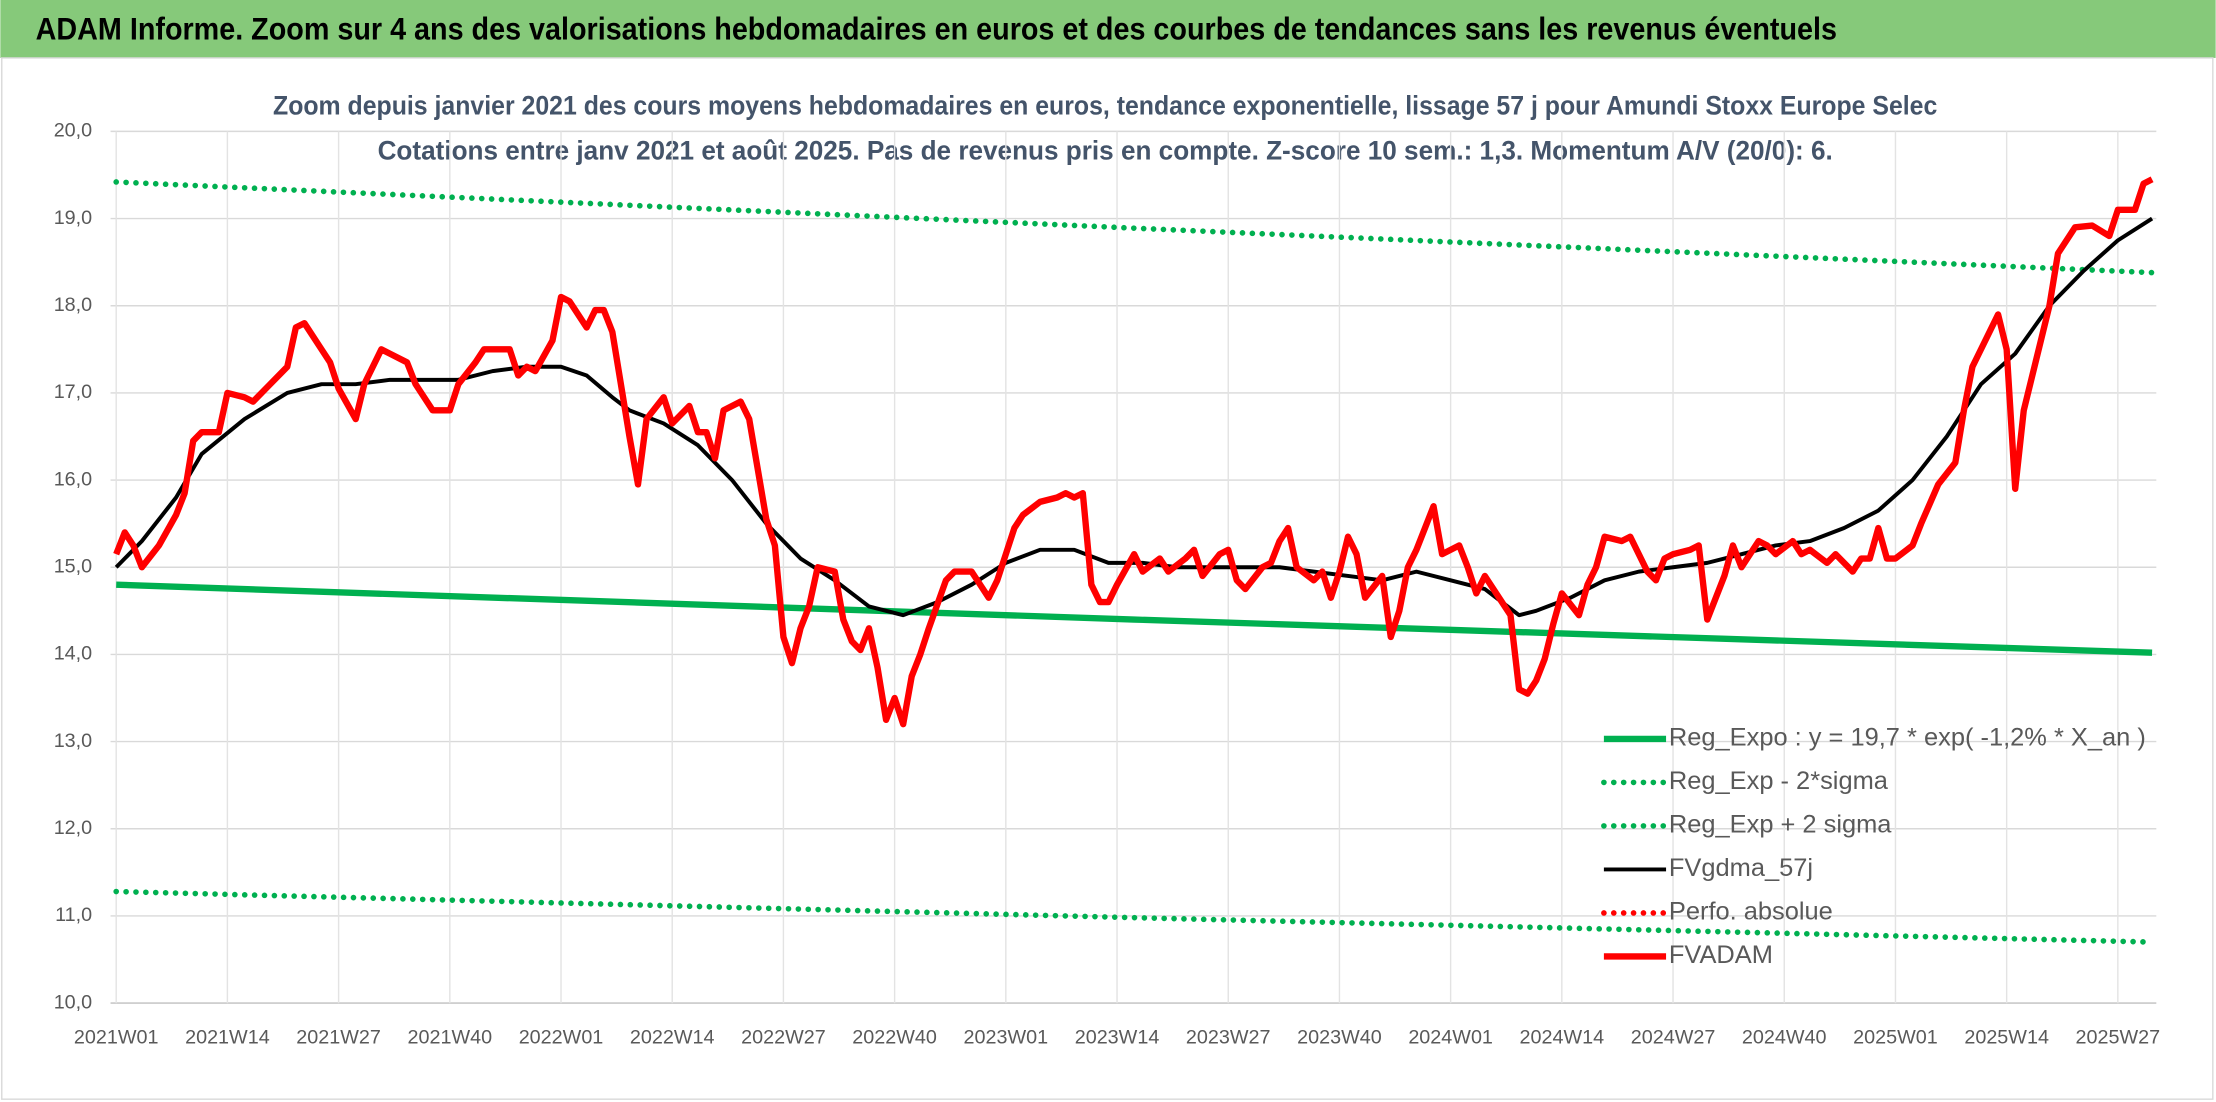 The width and height of the screenshot is (2216, 1102). Describe the element at coordinates (449, 1038) in the screenshot. I see `x-tick-label: 2021W40` at that location.